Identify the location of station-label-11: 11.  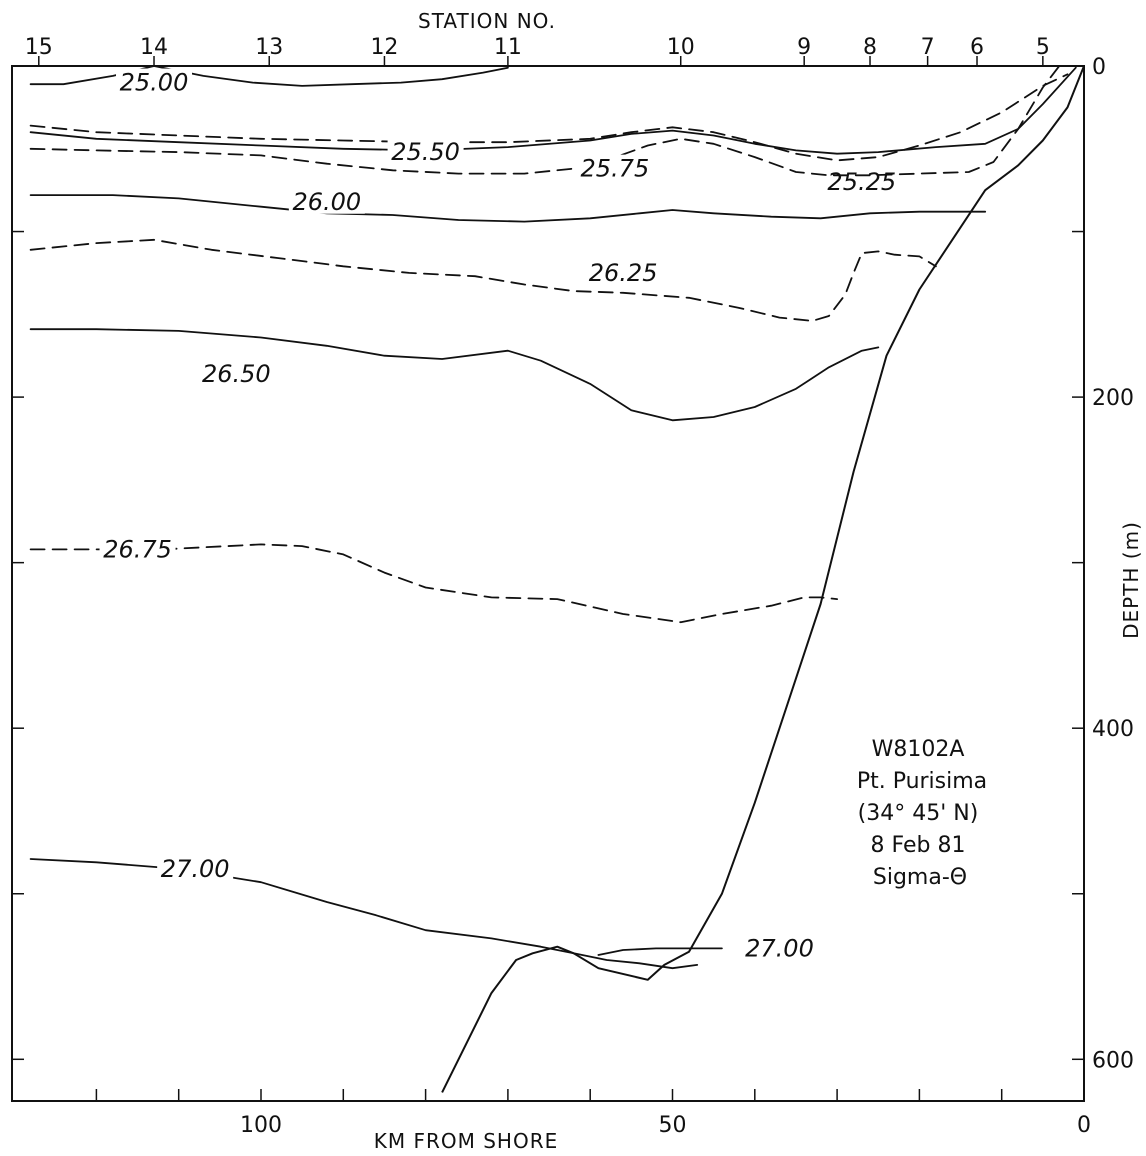
(508, 47).